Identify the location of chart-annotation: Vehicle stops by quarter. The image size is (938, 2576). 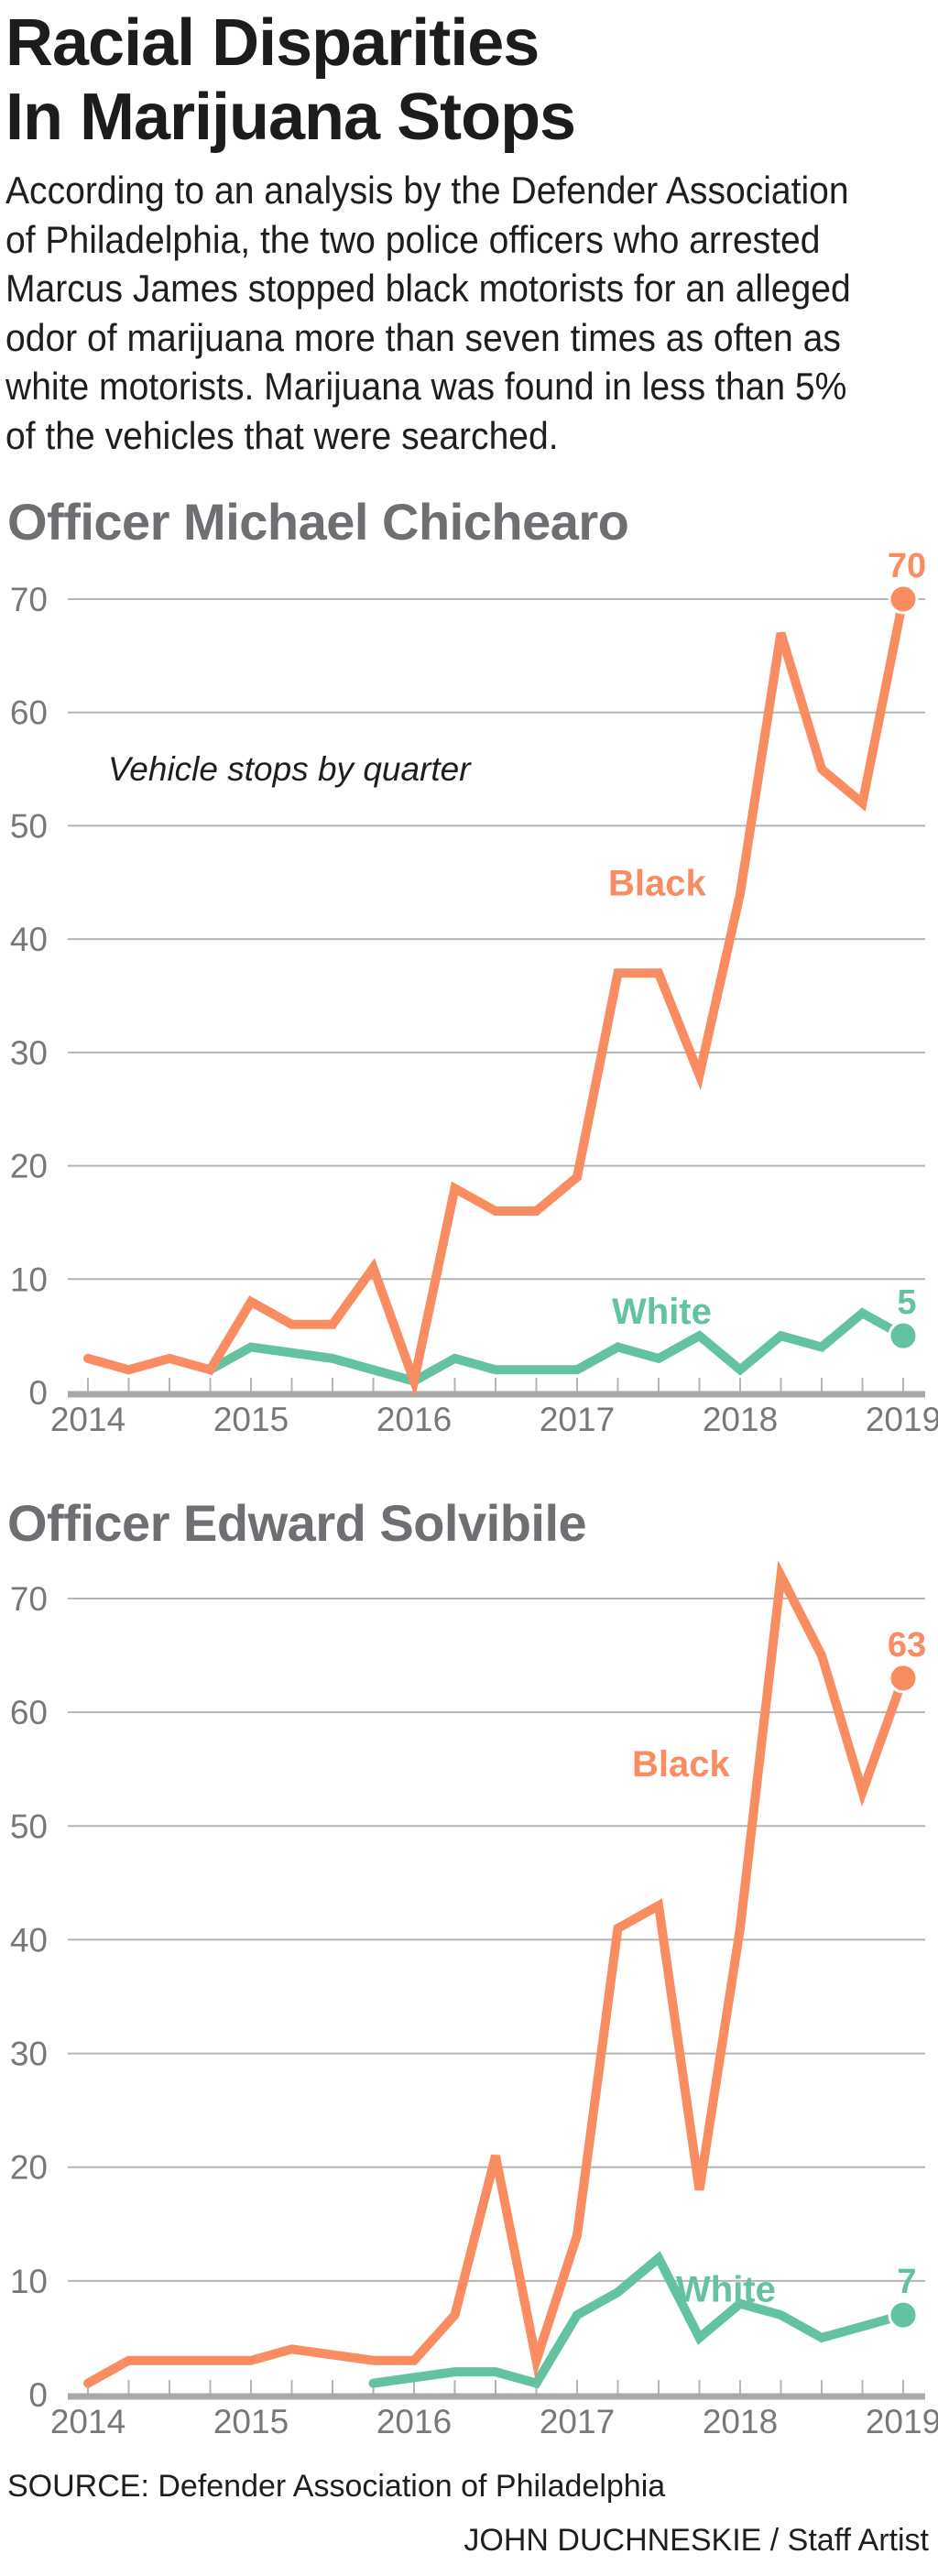
(290, 769).